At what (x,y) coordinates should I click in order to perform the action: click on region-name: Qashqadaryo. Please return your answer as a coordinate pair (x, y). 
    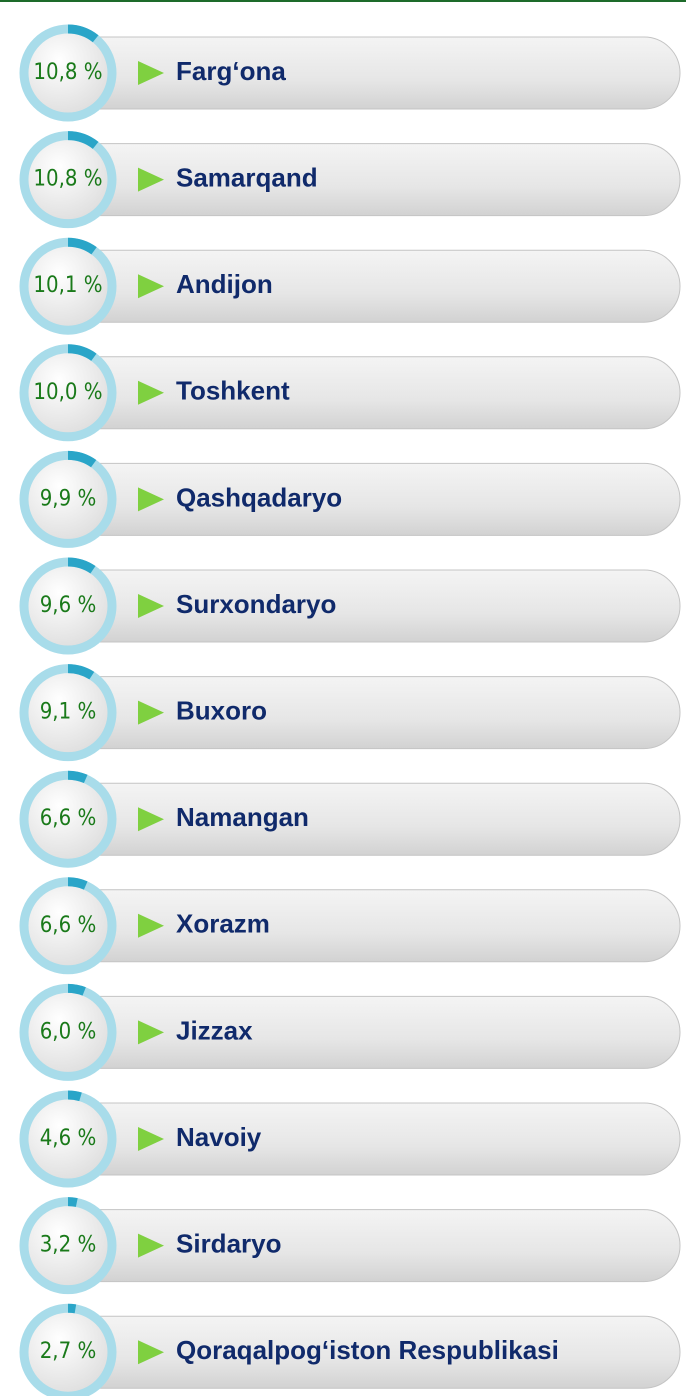
    Looking at the image, I should click on (259, 497).